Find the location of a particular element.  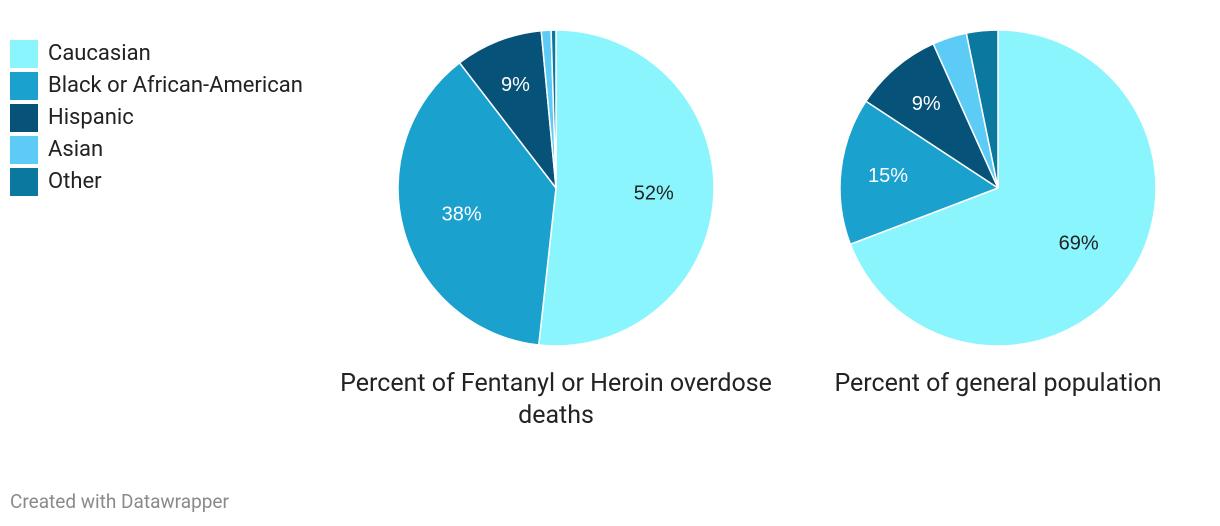

legend-label-caucasian: Caucasian is located at coordinates (99, 53).